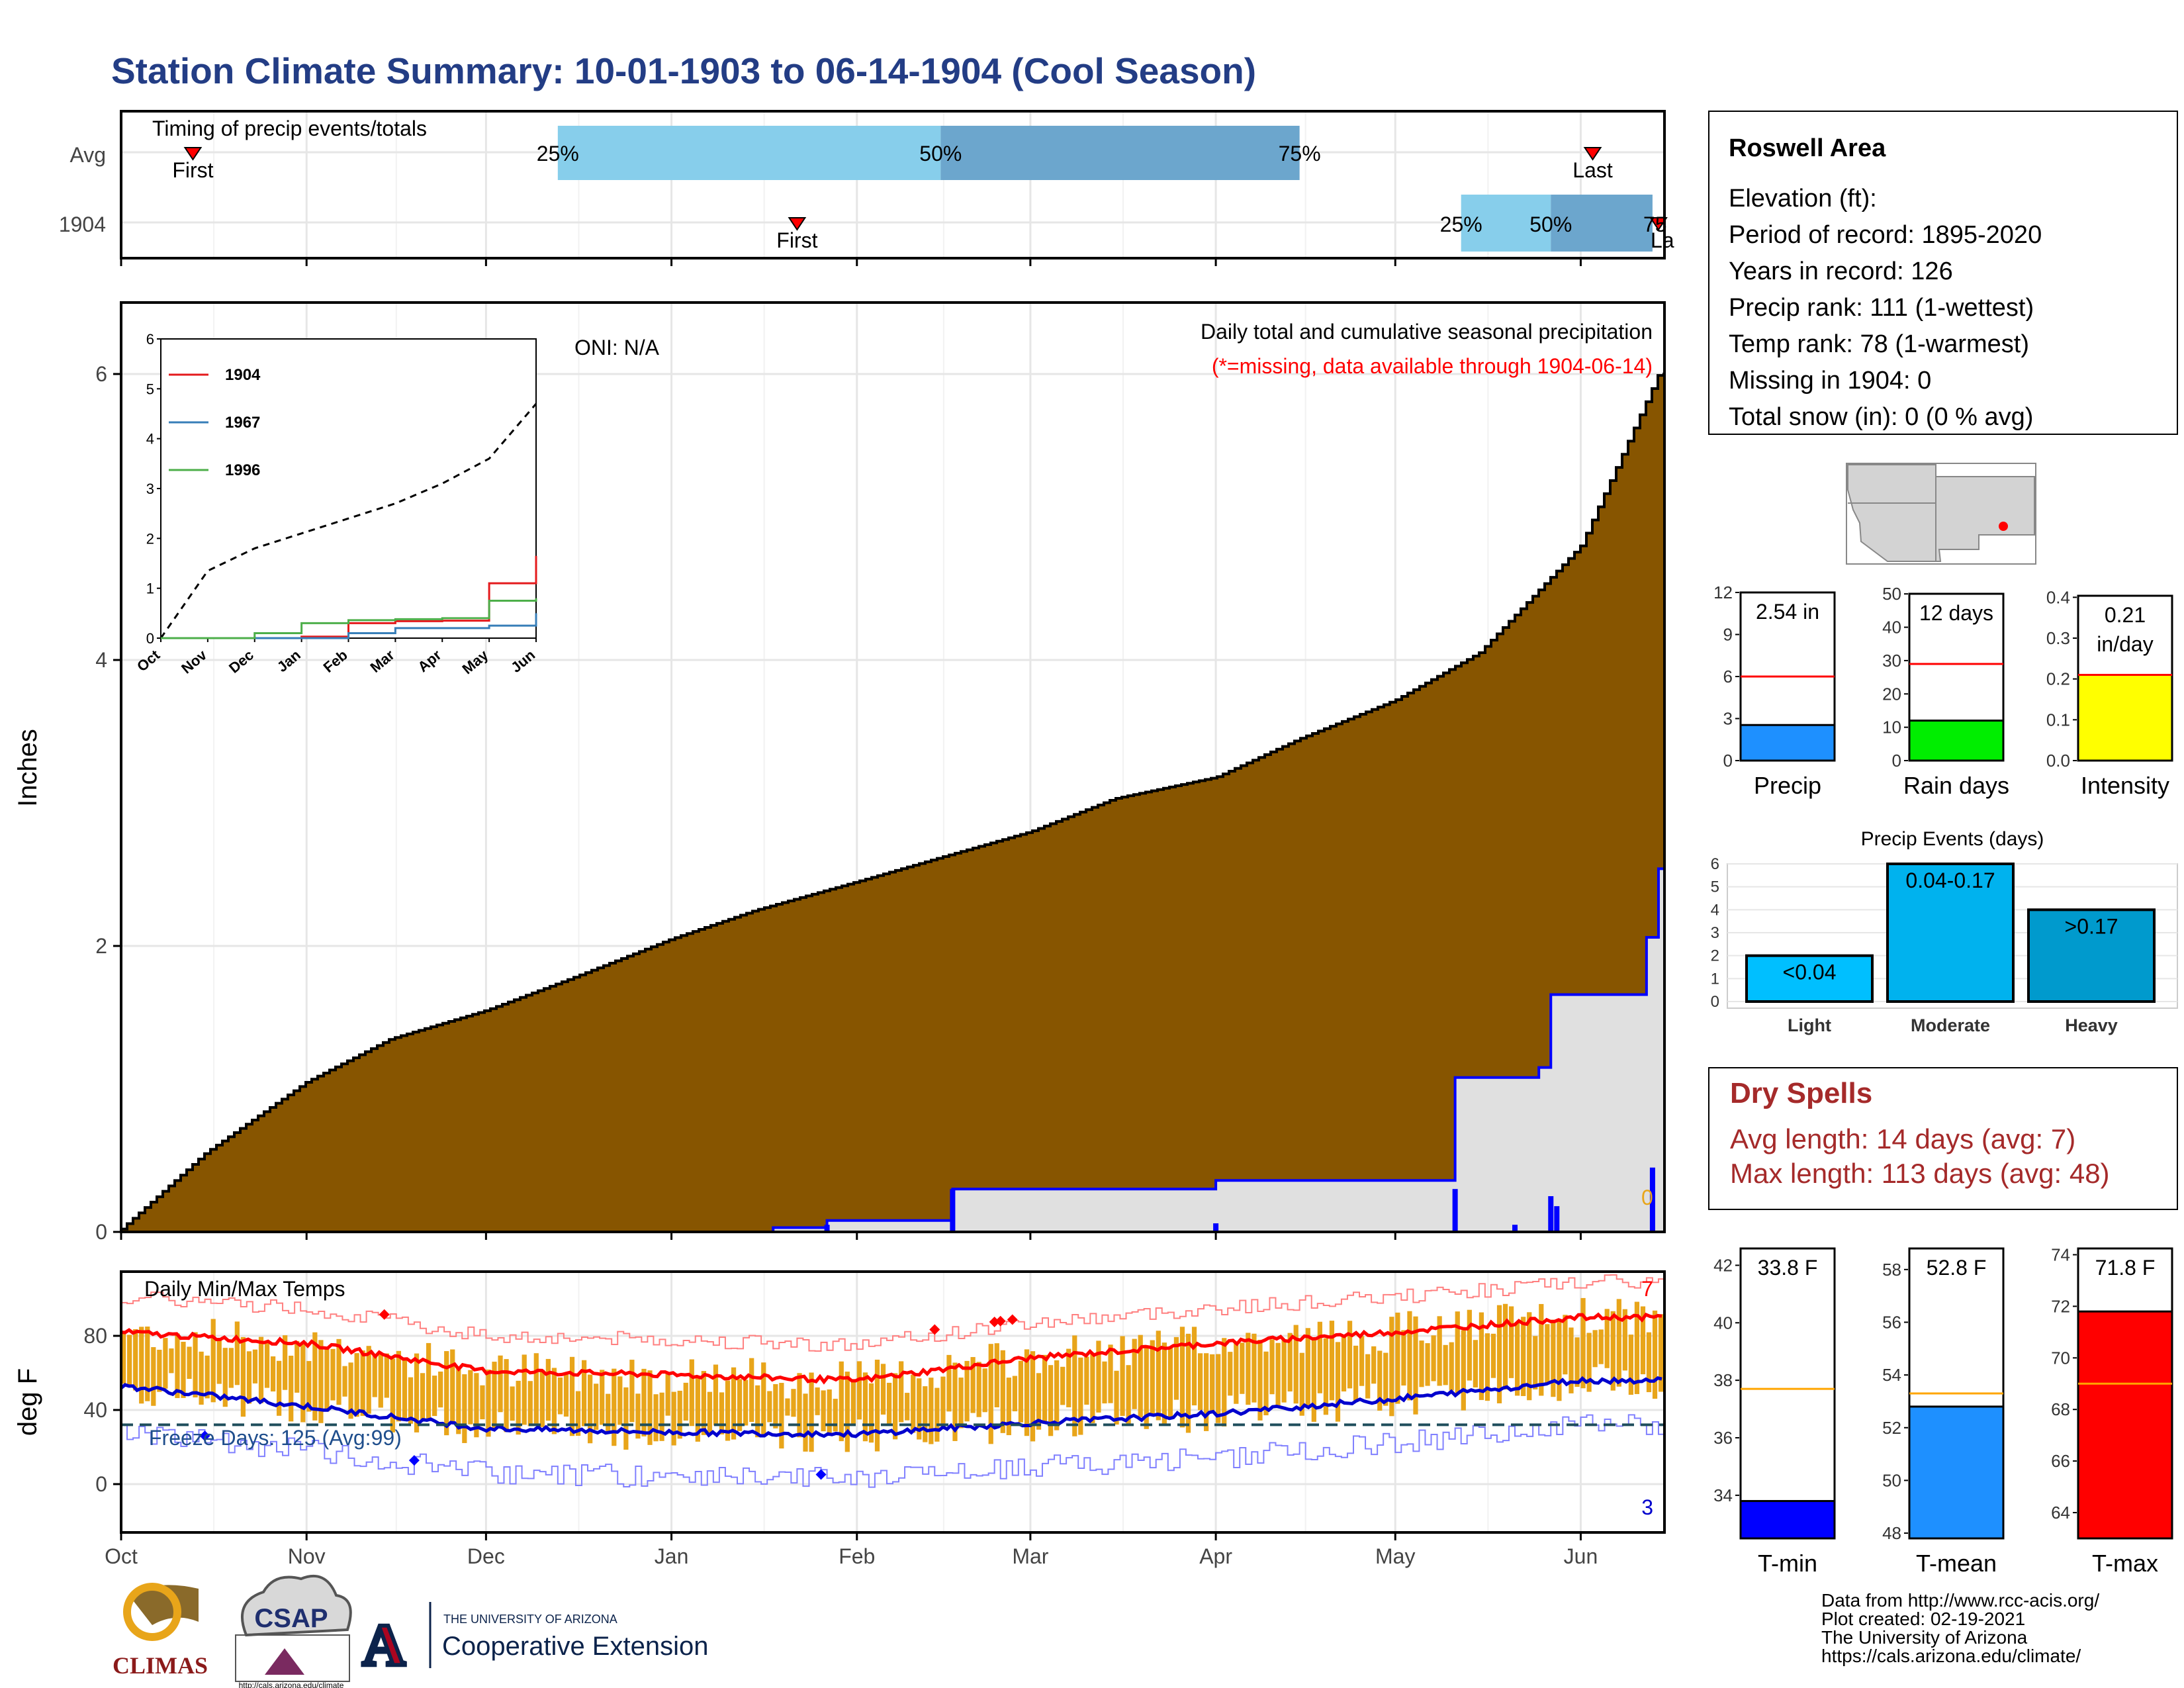 This screenshot has height=1688, width=2184. Describe the element at coordinates (1723, 1438) in the screenshot. I see `mini-ytick-label: 36` at that location.